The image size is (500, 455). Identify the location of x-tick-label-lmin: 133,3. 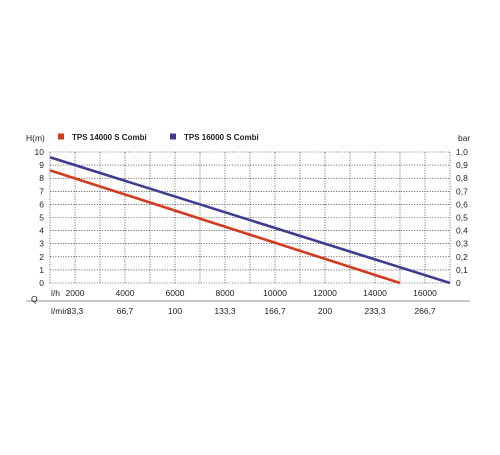
(225, 311).